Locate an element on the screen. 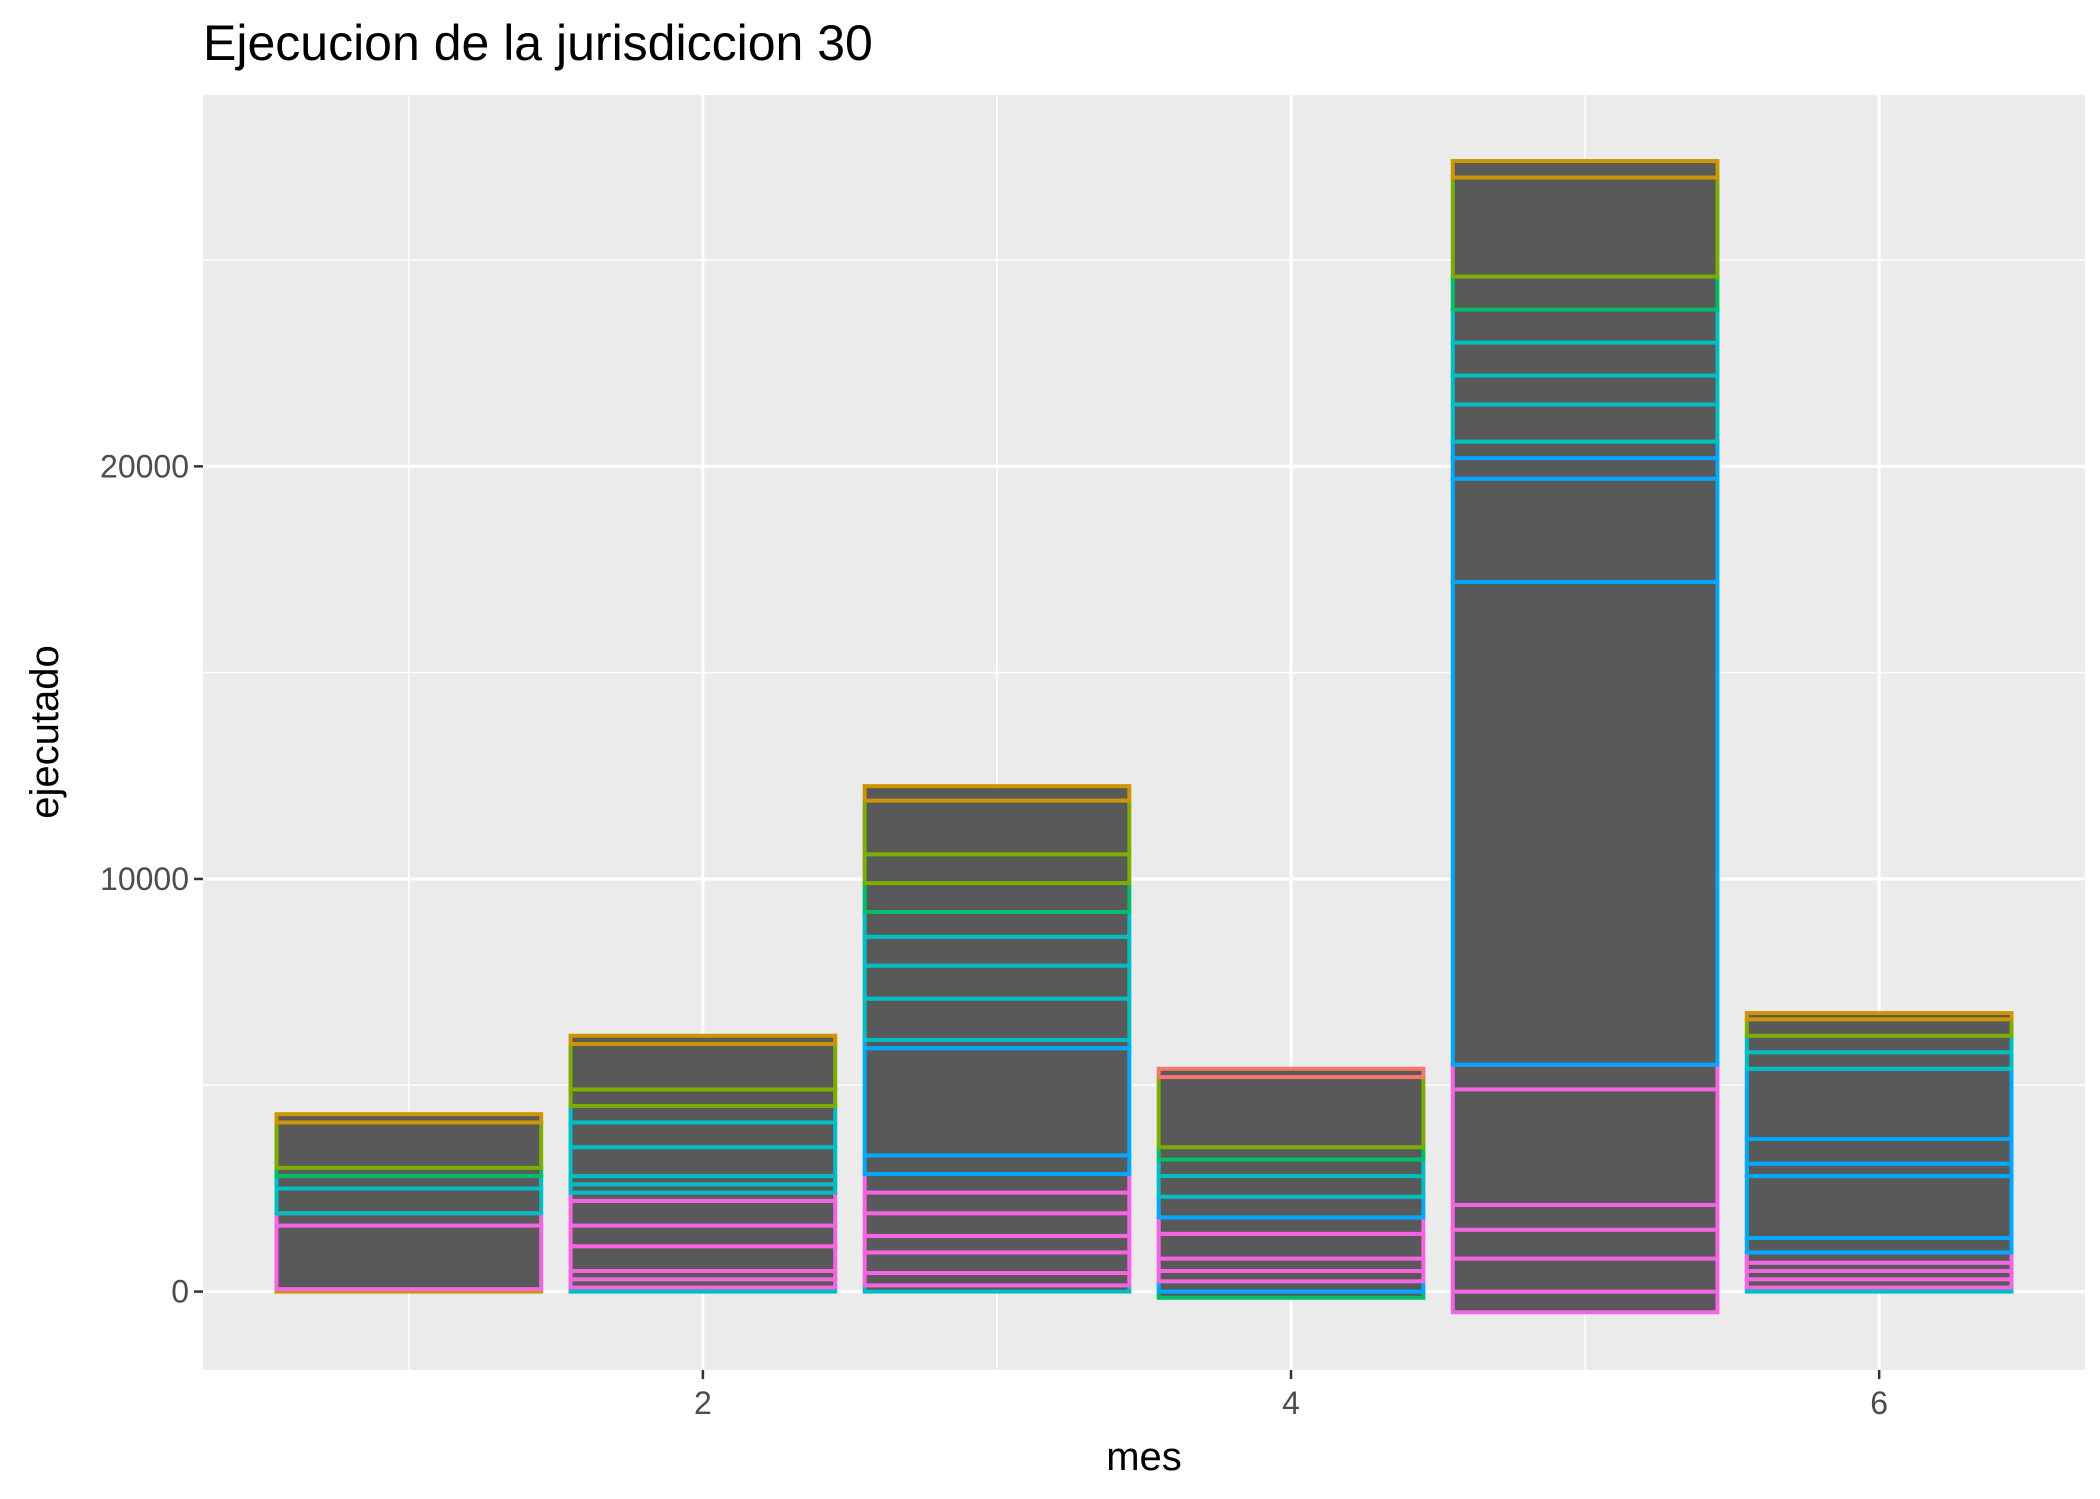  y-tick-label: 20000 is located at coordinates (144, 466).